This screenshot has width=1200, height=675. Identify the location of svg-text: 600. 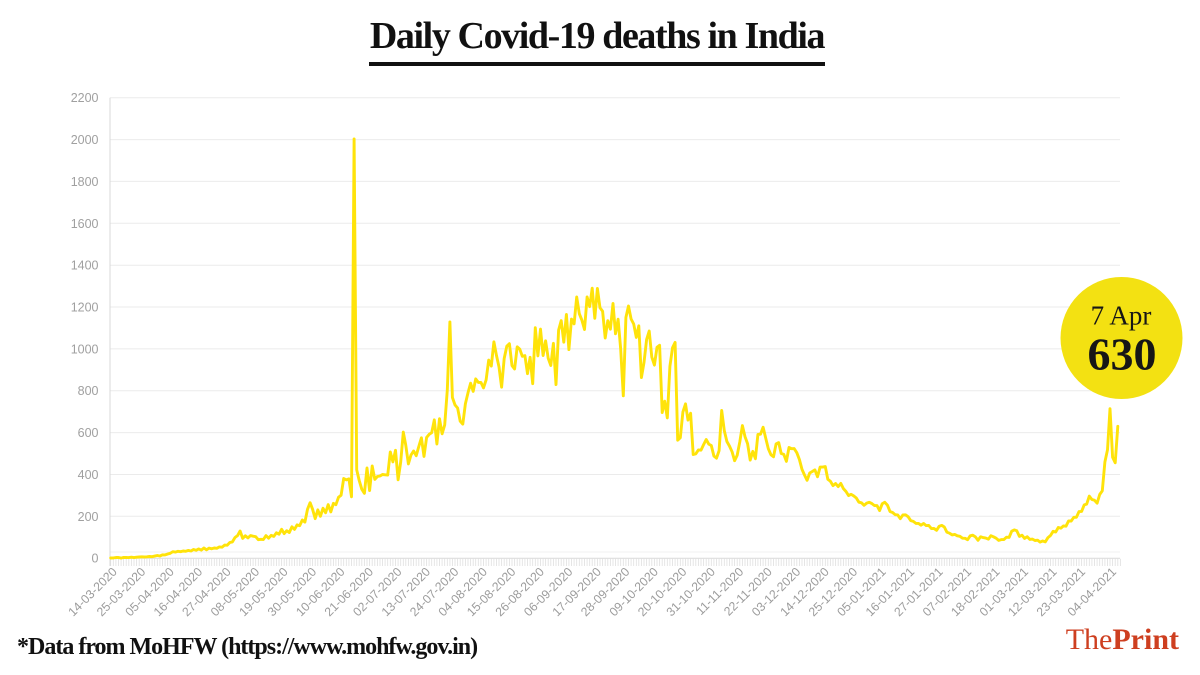
(88, 433).